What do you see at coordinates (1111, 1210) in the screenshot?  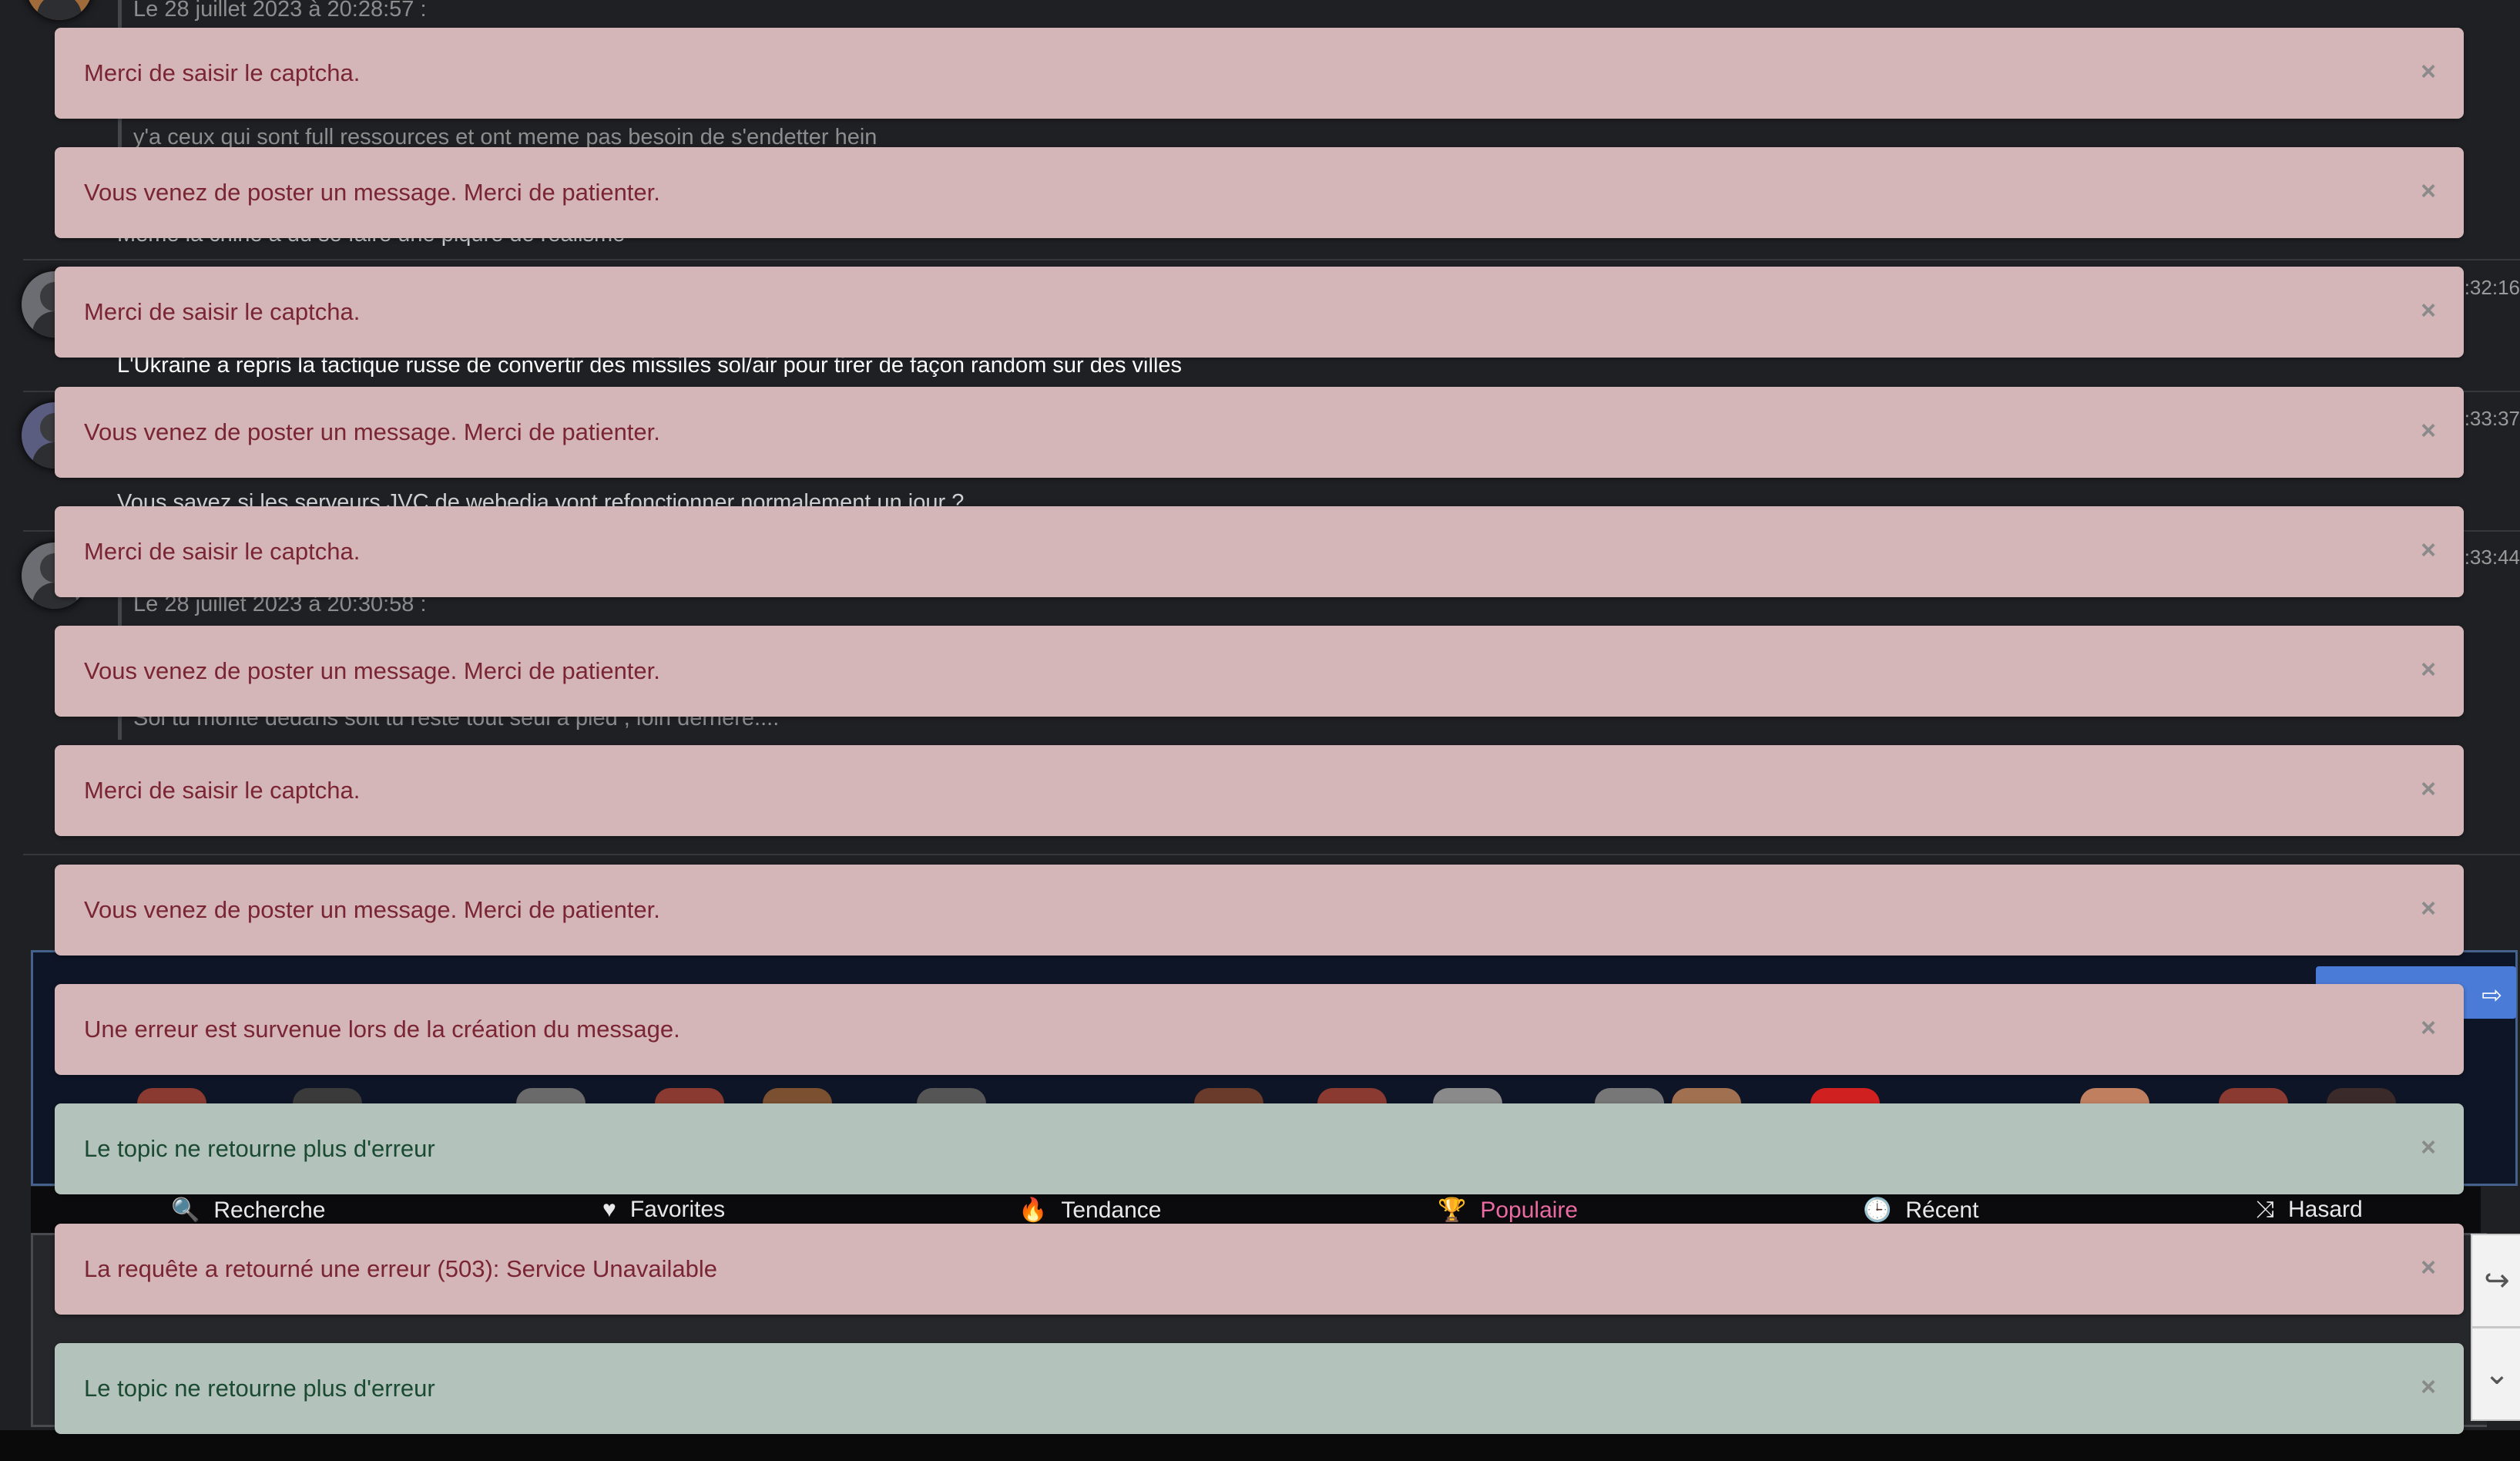 I see `nav-label: Tendance` at bounding box center [1111, 1210].